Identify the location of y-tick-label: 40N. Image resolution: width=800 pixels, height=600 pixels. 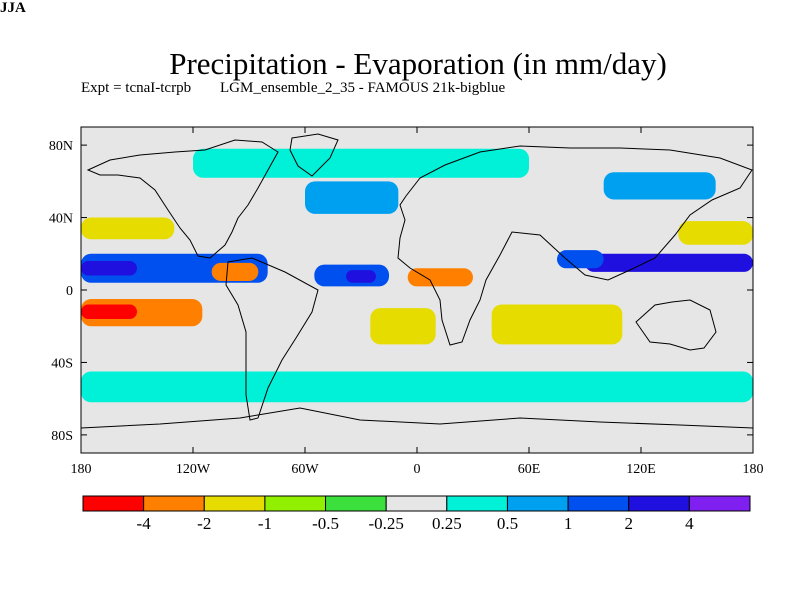
(61, 219).